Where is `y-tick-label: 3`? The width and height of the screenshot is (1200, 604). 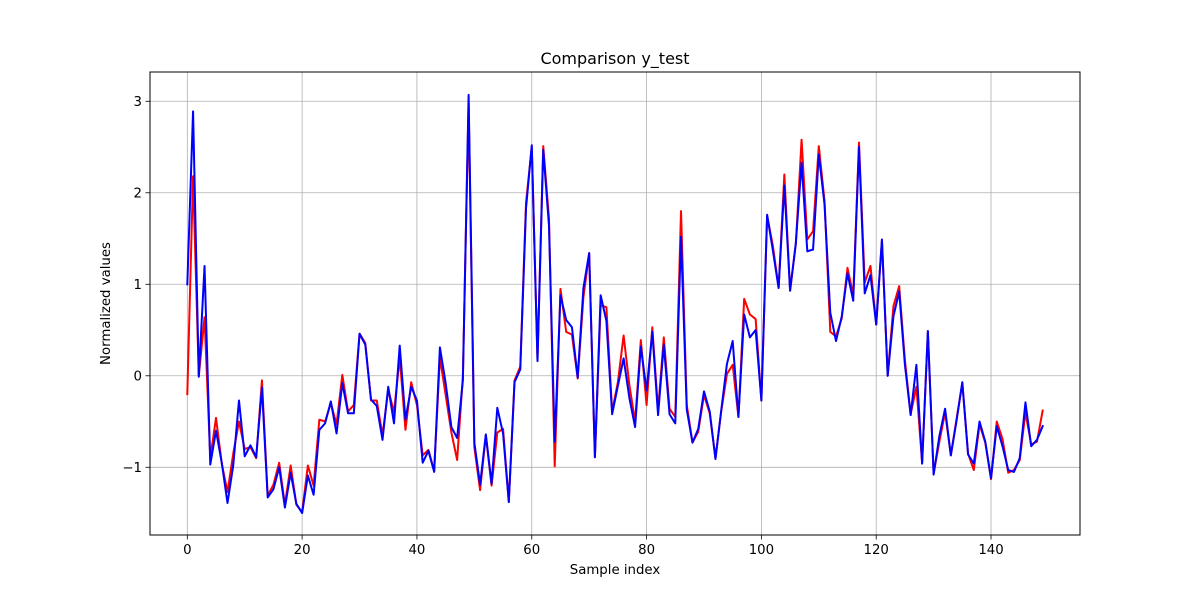 y-tick-label: 3 is located at coordinates (138, 102).